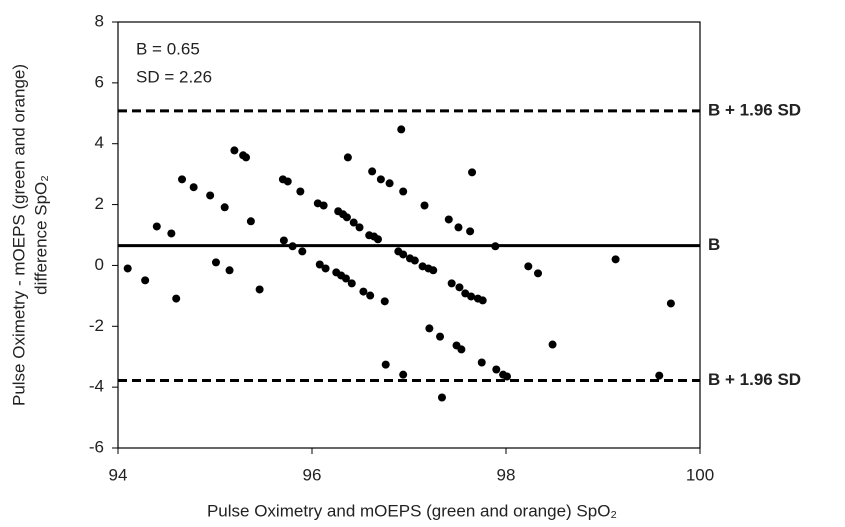  Describe the element at coordinates (174, 76) in the screenshot. I see `annotation: SD = 2.26` at that location.